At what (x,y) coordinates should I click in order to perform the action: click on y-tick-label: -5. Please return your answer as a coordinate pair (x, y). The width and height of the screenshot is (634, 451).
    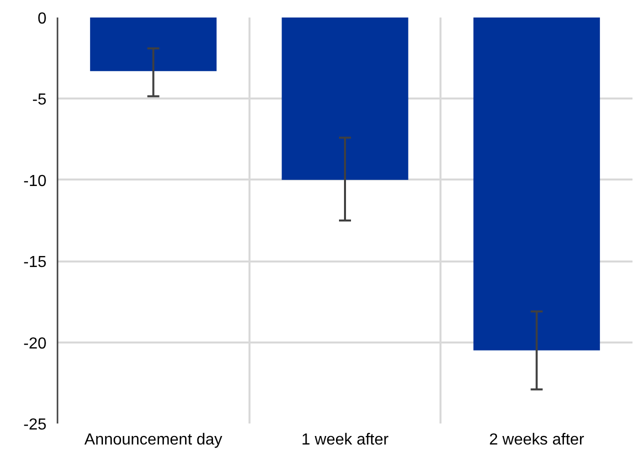
    Looking at the image, I should click on (39, 100).